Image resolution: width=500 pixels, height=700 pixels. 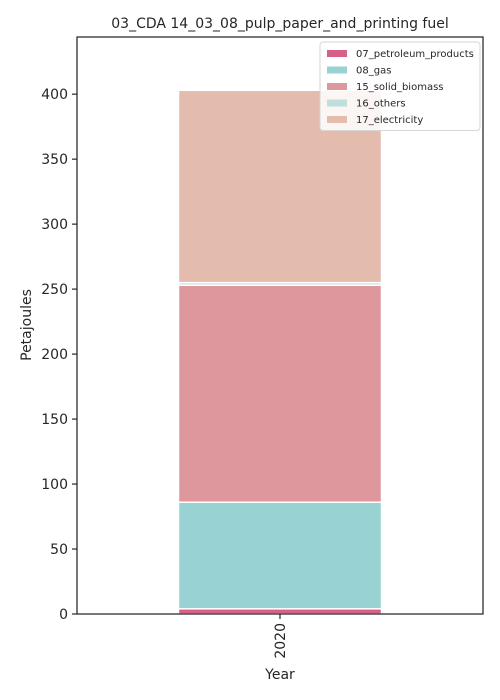 I want to click on legend-entry-label: 08_gas, so click(x=373, y=71).